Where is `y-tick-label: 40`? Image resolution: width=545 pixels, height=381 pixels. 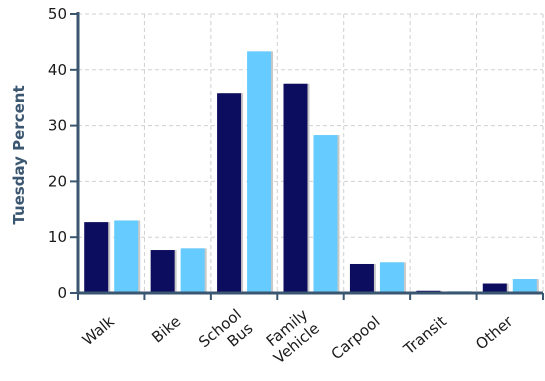
y-tick-label: 40 is located at coordinates (57, 70).